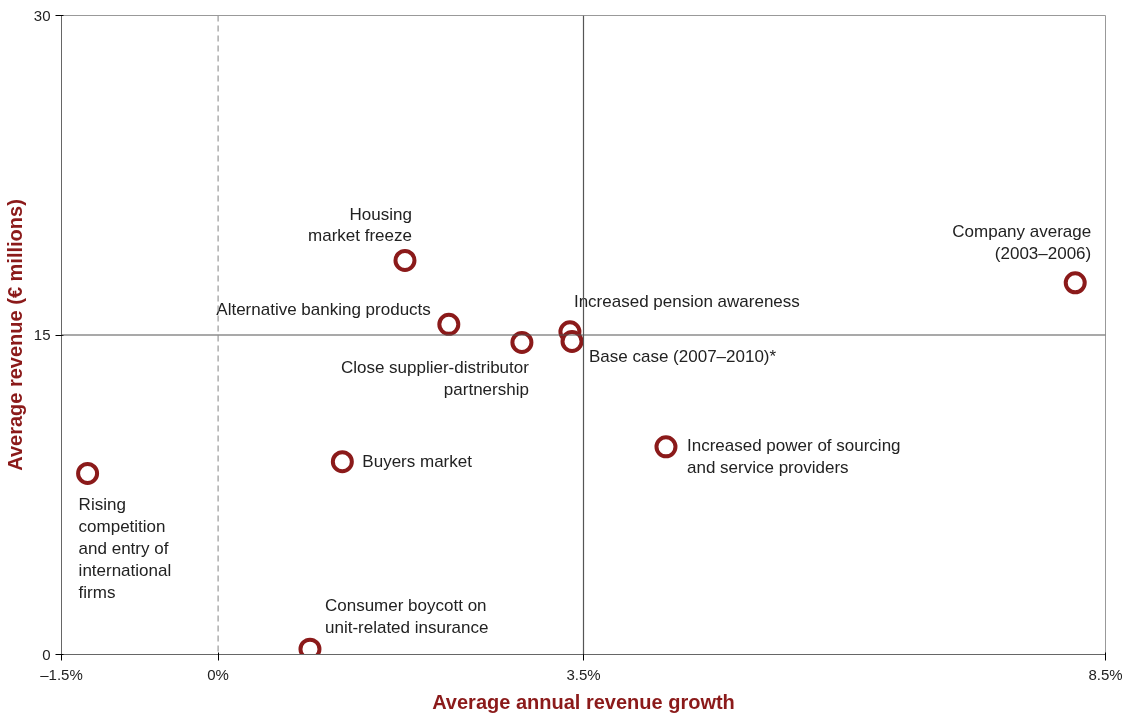 The height and width of the screenshot is (722, 1137). Describe the element at coordinates (46, 654) in the screenshot. I see `y-tick-label: 0` at that location.